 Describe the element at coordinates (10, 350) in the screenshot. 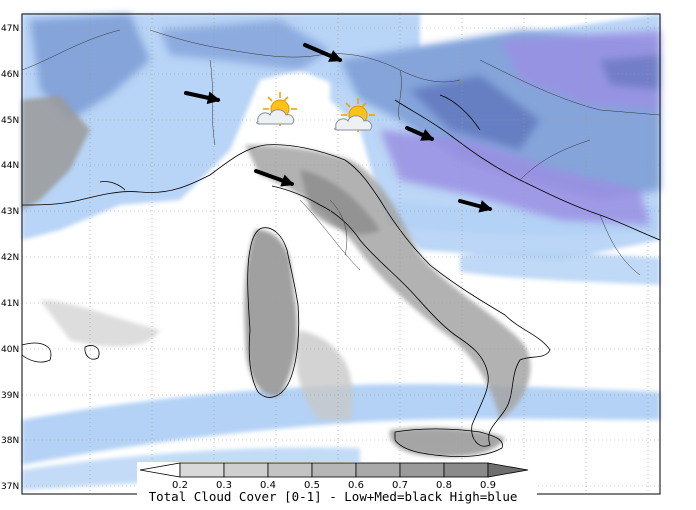

I see `lat-label: 40N` at that location.